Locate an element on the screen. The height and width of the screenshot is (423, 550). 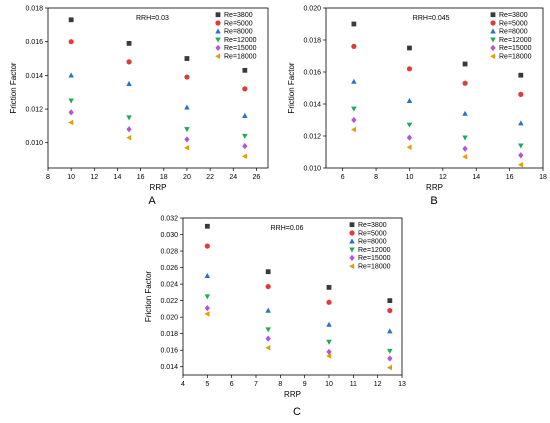
y-tick-label: 0.032 is located at coordinates (169, 219).